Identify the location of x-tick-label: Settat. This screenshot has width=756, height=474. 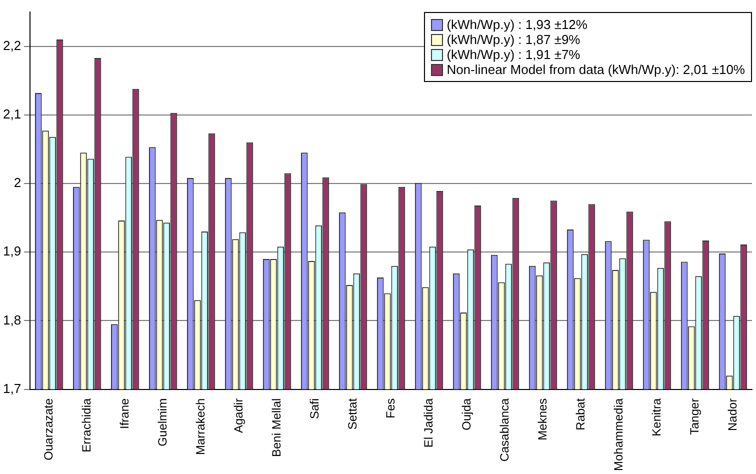
(352, 414).